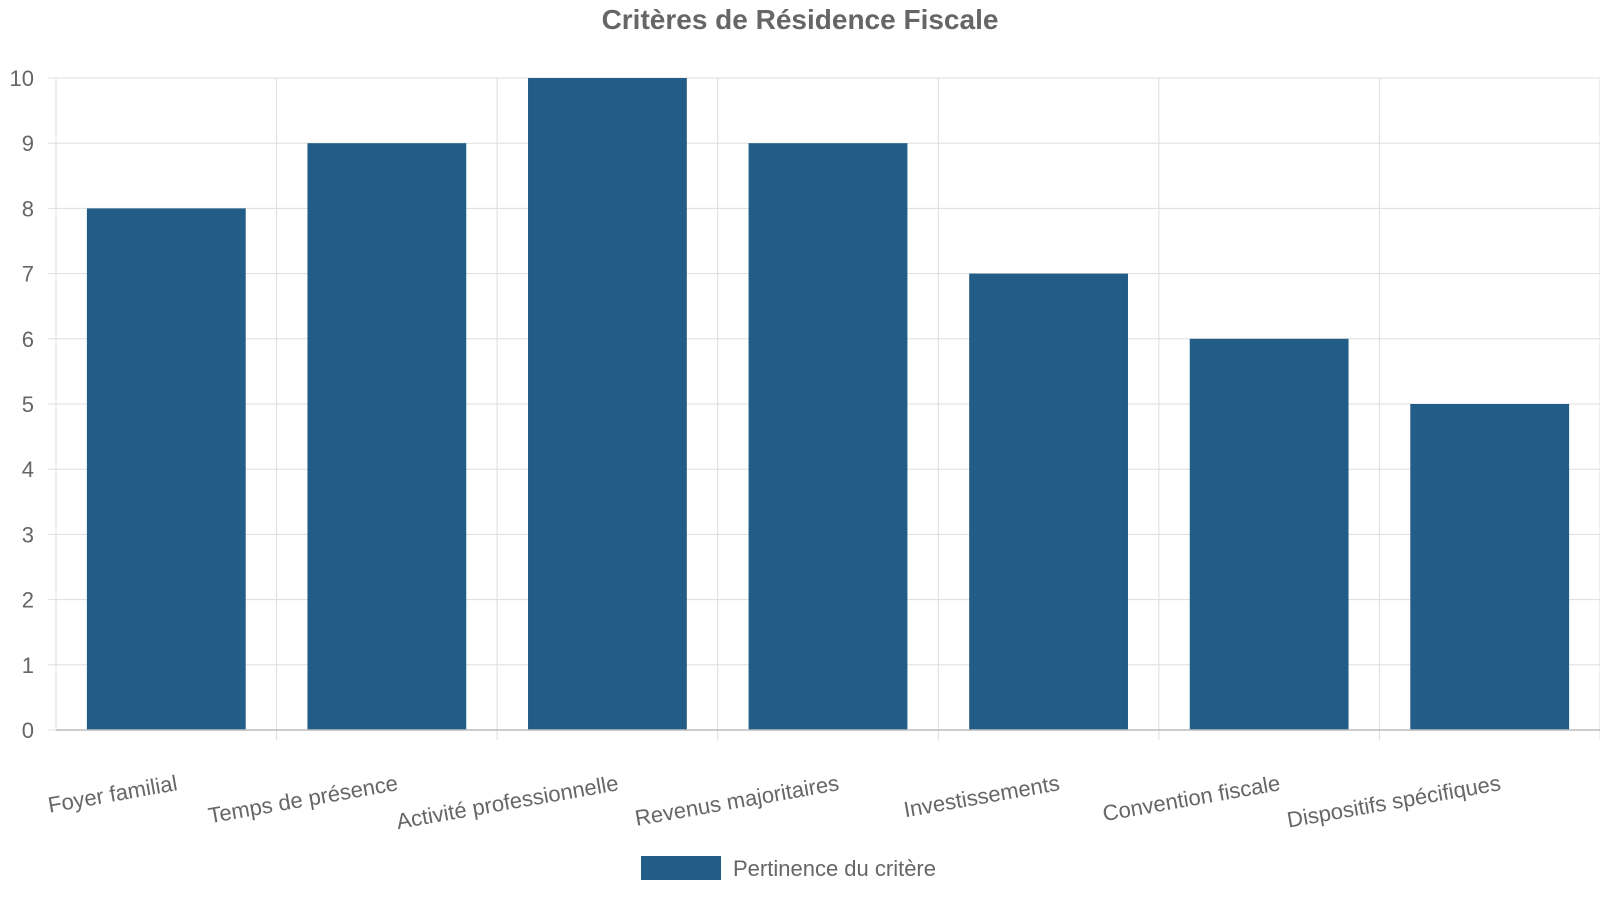 The height and width of the screenshot is (900, 1600). What do you see at coordinates (28, 665) in the screenshot?
I see `y-tick-label: 1` at bounding box center [28, 665].